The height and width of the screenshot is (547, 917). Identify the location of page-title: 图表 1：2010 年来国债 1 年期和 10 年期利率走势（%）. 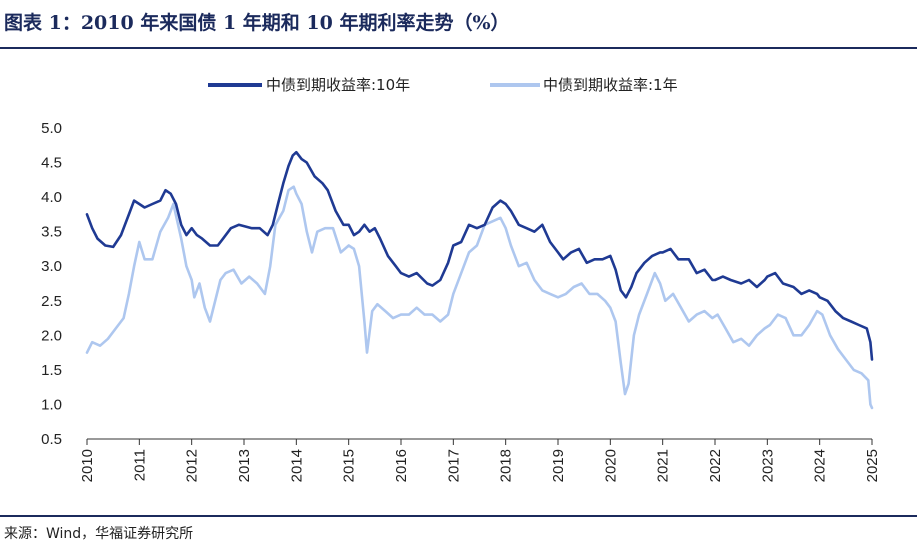
(257, 23).